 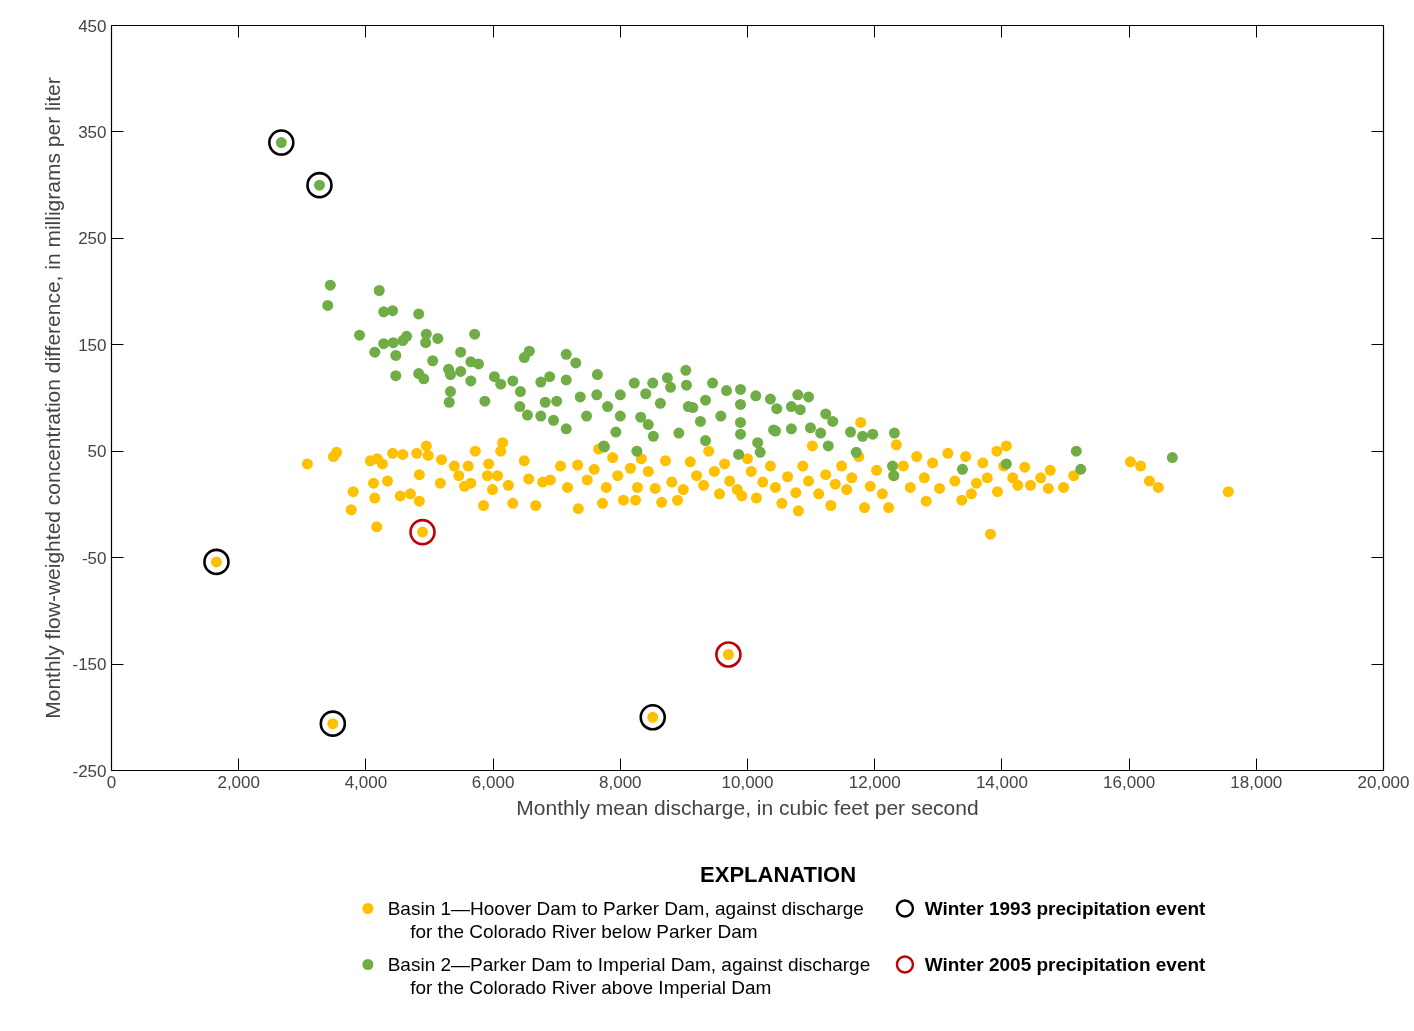 What do you see at coordinates (1129, 782) in the screenshot?
I see `x-tick-label: 16,000` at bounding box center [1129, 782].